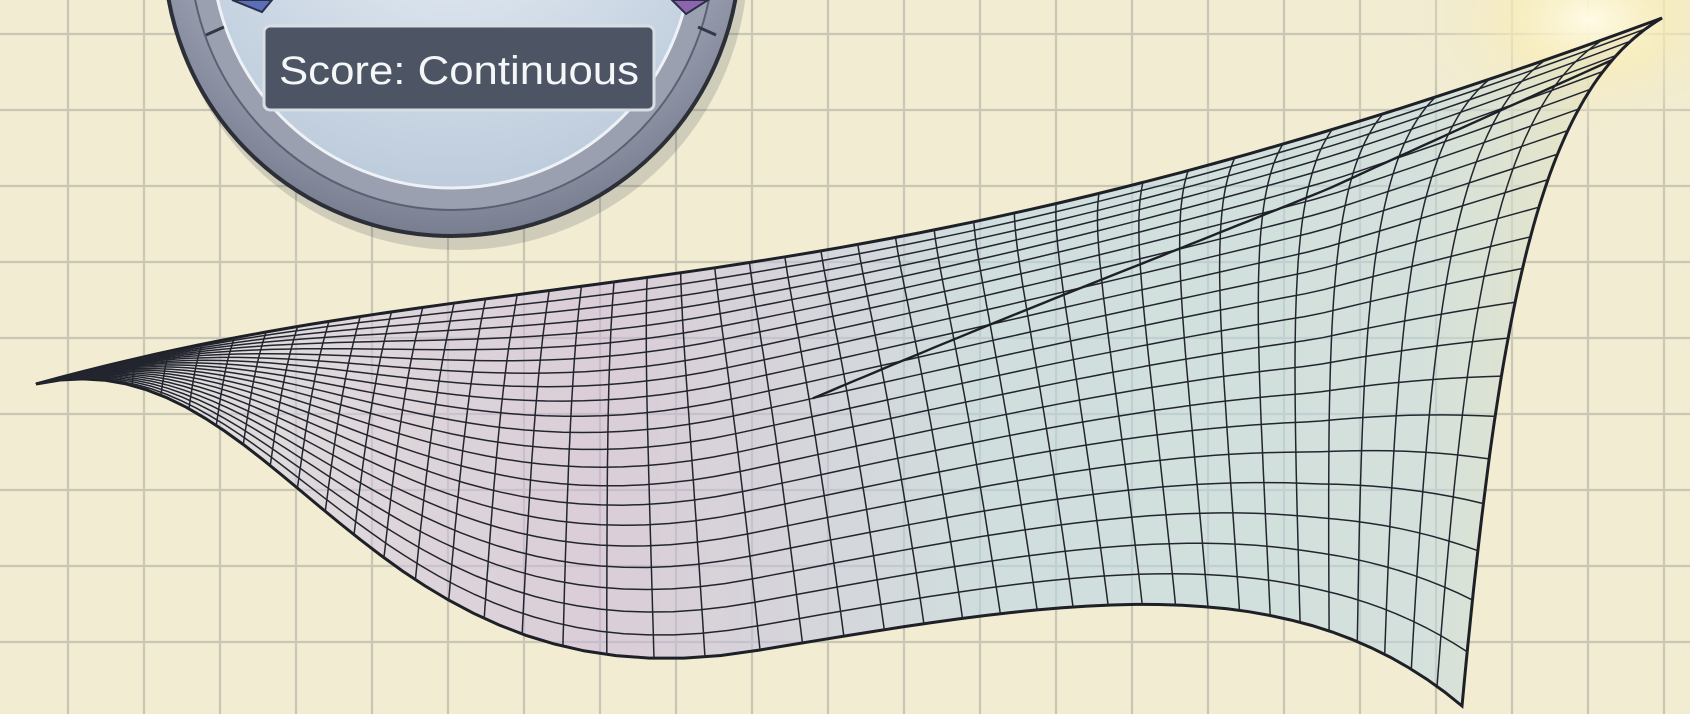  What do you see at coordinates (215, 31) in the screenshot?
I see `gauge-tick-left` at bounding box center [215, 31].